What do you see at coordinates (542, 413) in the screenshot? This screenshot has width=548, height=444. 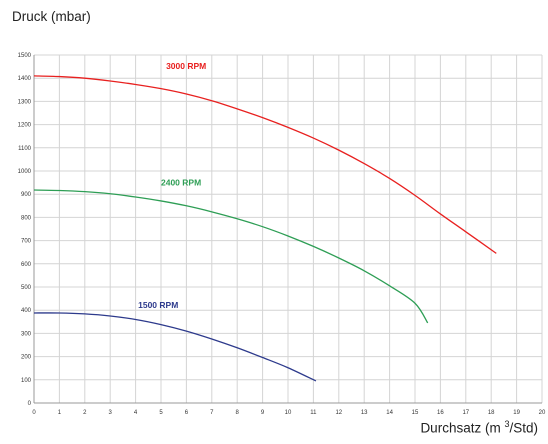 I see `x-tick-label: 20` at bounding box center [542, 413].